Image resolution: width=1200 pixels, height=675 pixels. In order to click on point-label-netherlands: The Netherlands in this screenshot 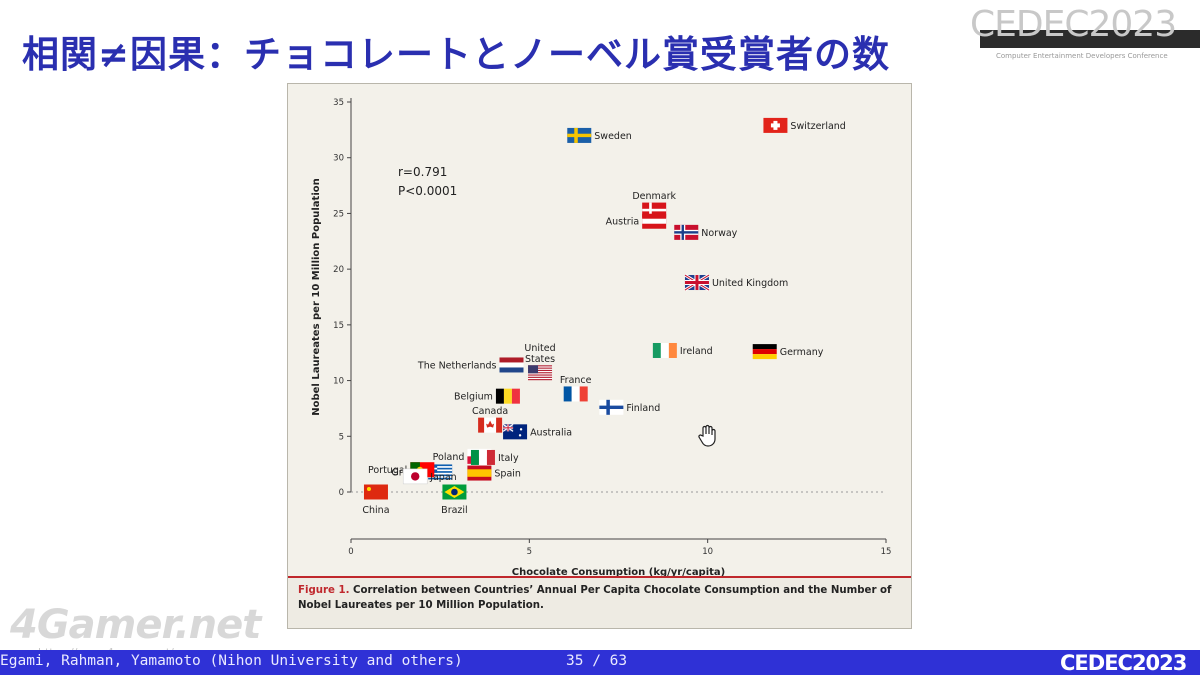, I will do `click(457, 365)`.